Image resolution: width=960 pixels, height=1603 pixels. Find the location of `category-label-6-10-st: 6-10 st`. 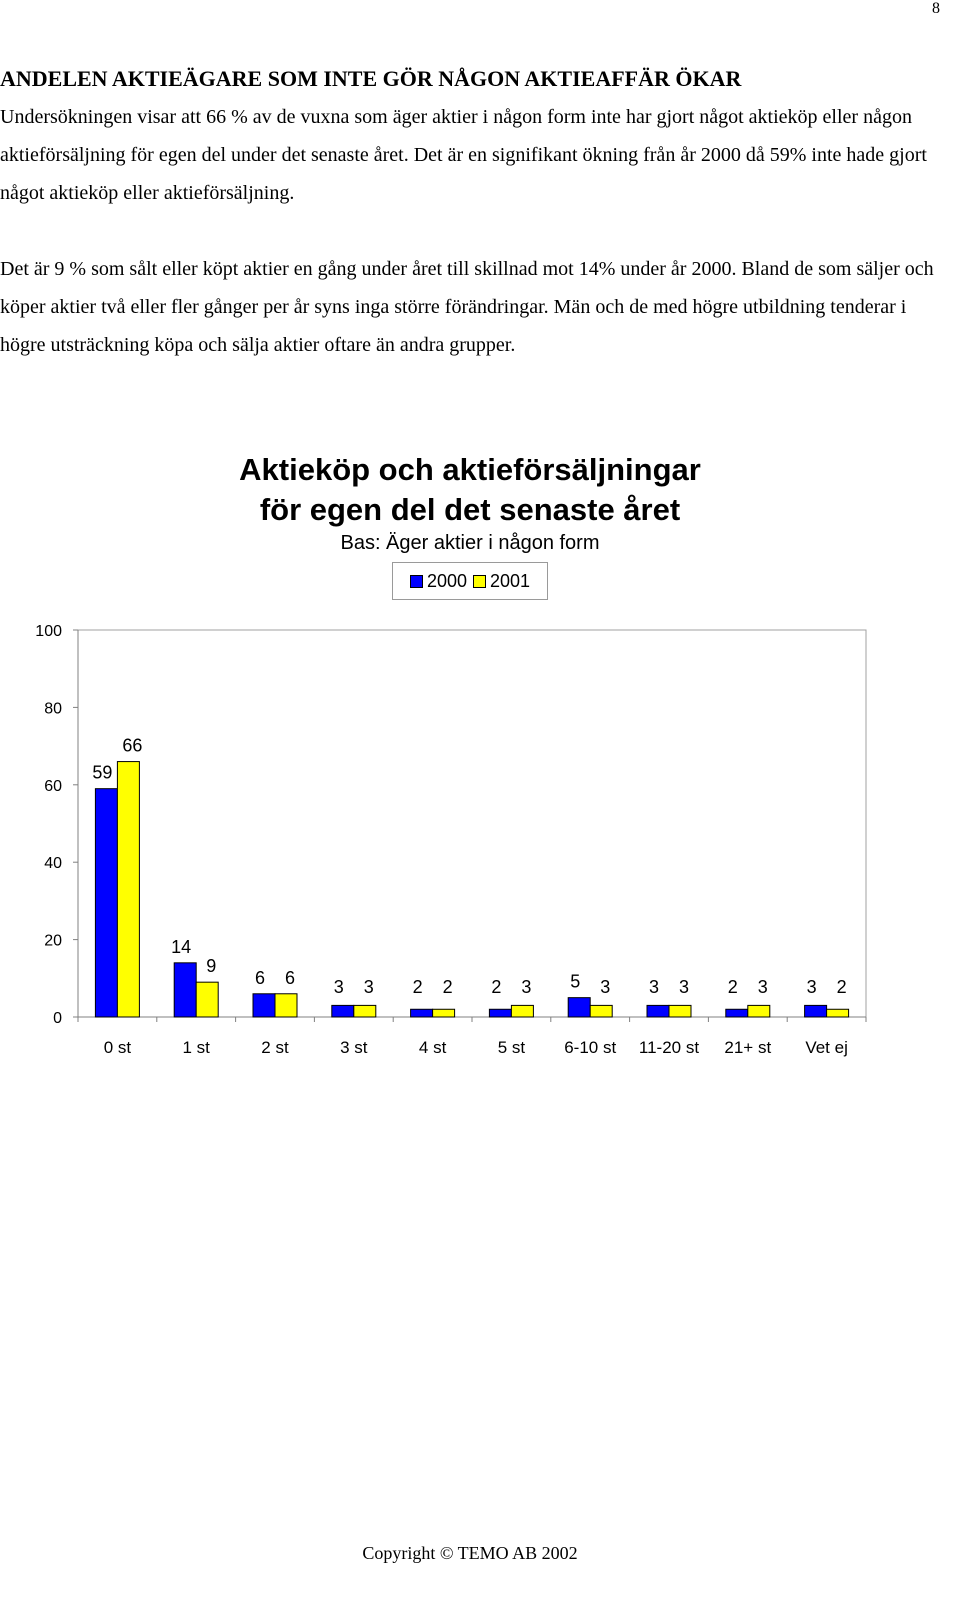

category-label-6-10-st: 6-10 st is located at coordinates (590, 1047).